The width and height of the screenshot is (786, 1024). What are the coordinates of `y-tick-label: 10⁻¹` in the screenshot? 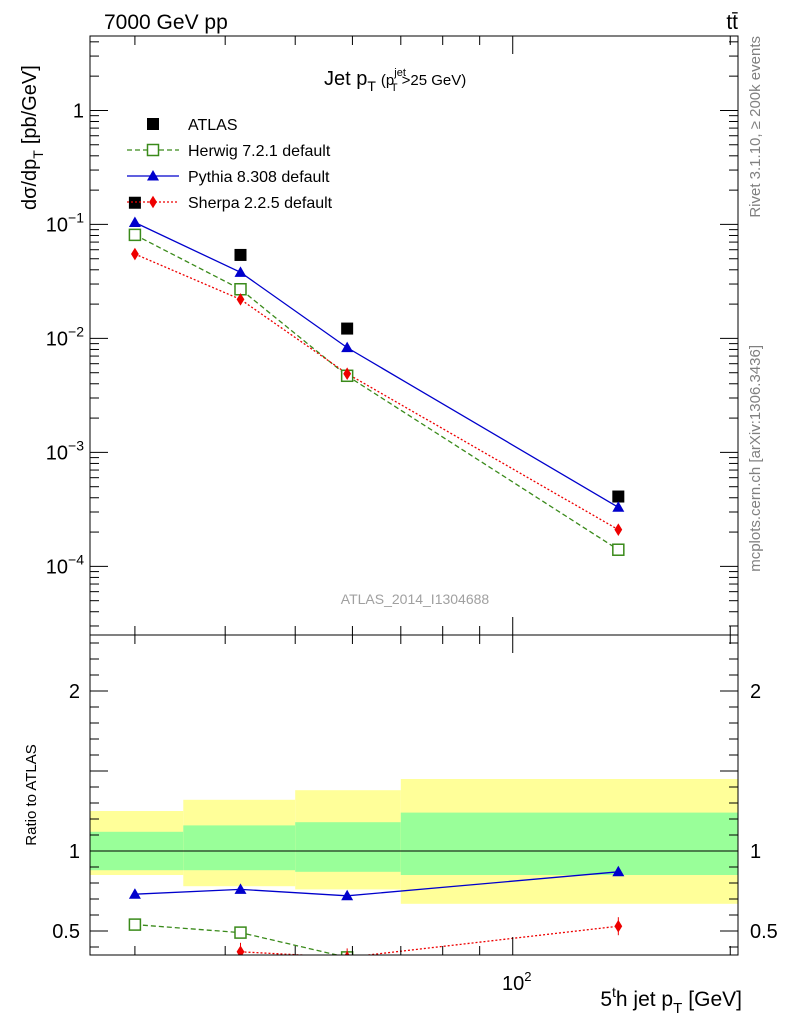 It's located at (65, 222).